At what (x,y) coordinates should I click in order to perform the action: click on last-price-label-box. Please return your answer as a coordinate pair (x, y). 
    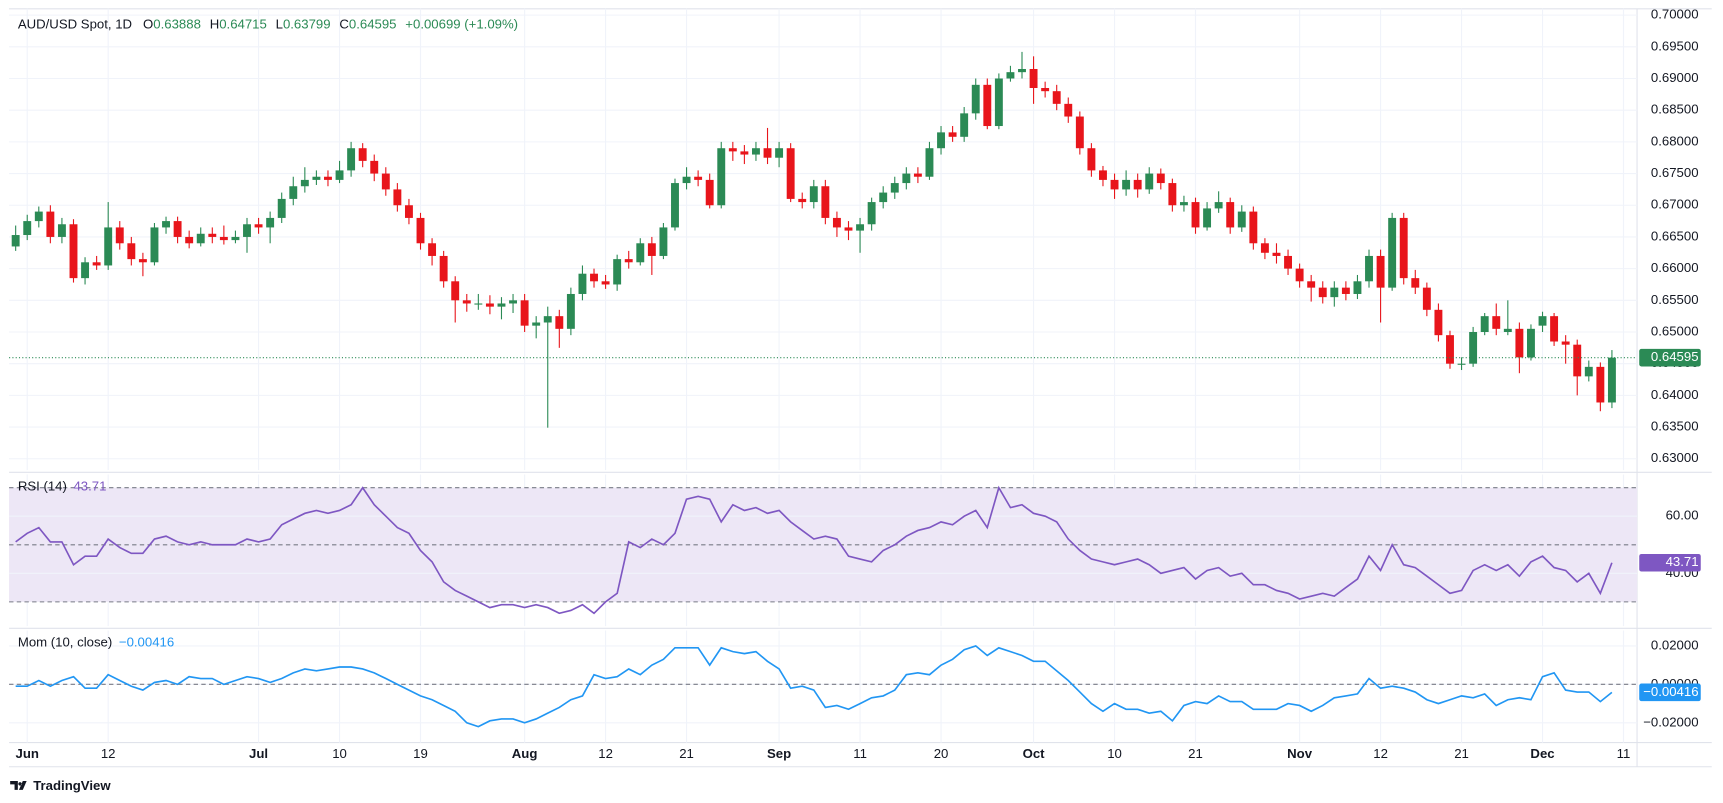
    Looking at the image, I should click on (1670, 357).